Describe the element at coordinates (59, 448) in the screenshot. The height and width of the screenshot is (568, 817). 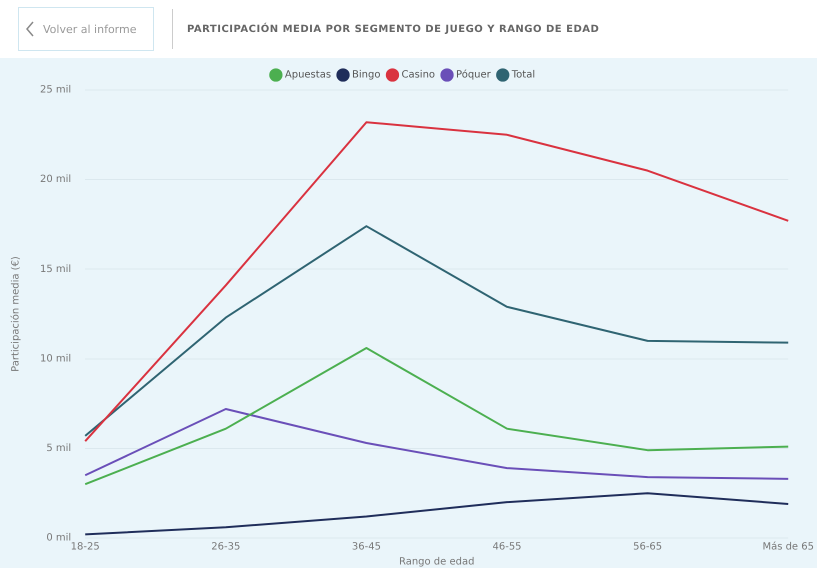
I see `y-tick-label: 5 mil` at that location.